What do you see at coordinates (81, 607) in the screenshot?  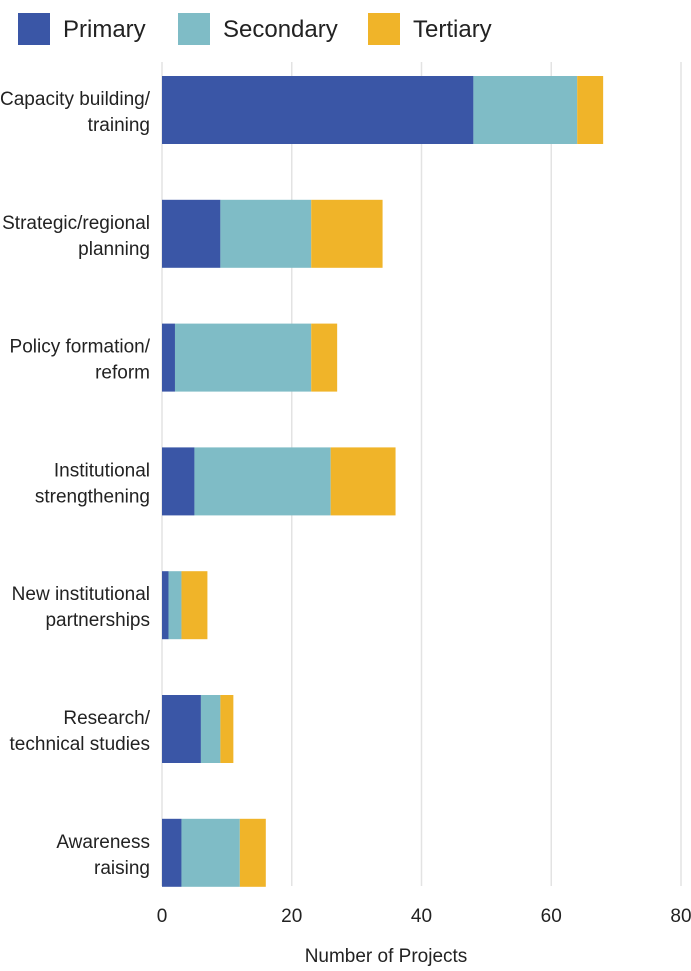 I see `category-label-4: New institutional partnerships` at bounding box center [81, 607].